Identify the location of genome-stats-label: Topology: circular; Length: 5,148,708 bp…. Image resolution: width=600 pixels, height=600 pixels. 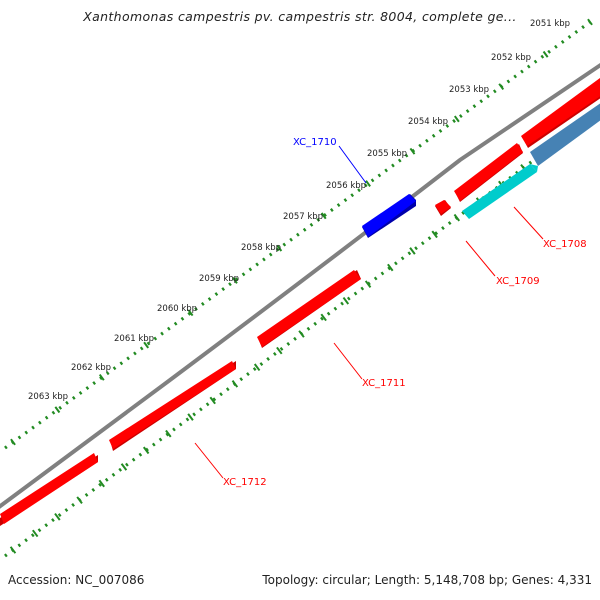
(427, 580).